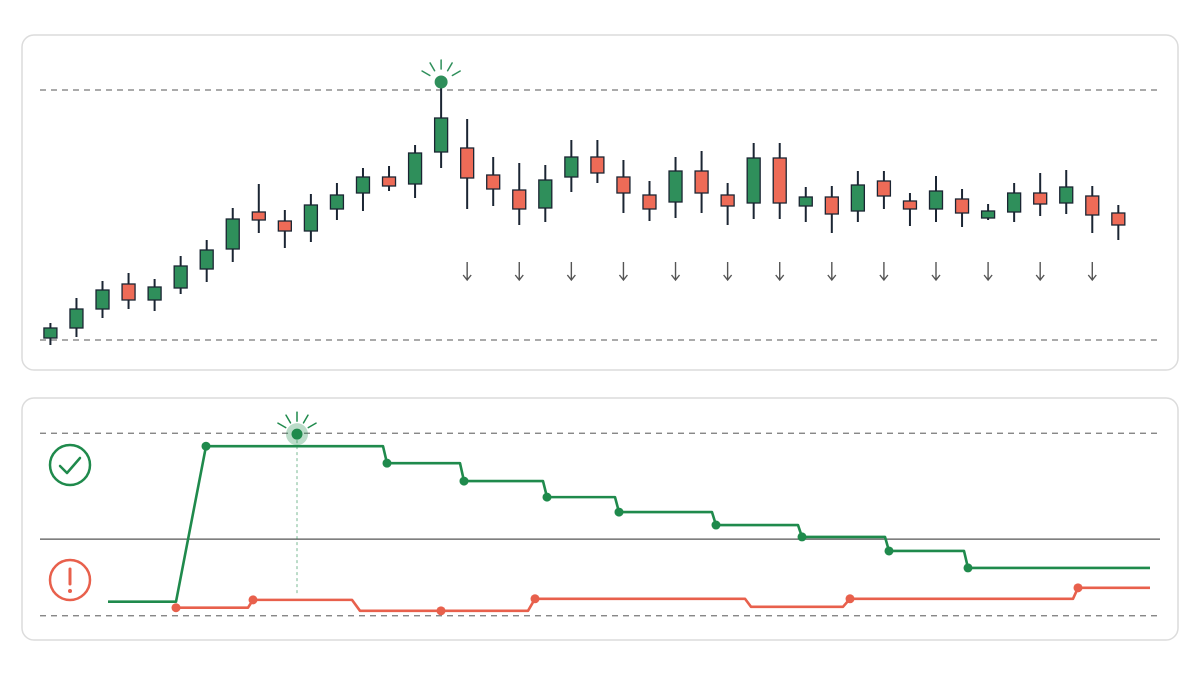  What do you see at coordinates (441, 82) in the screenshot?
I see `peak-marker` at bounding box center [441, 82].